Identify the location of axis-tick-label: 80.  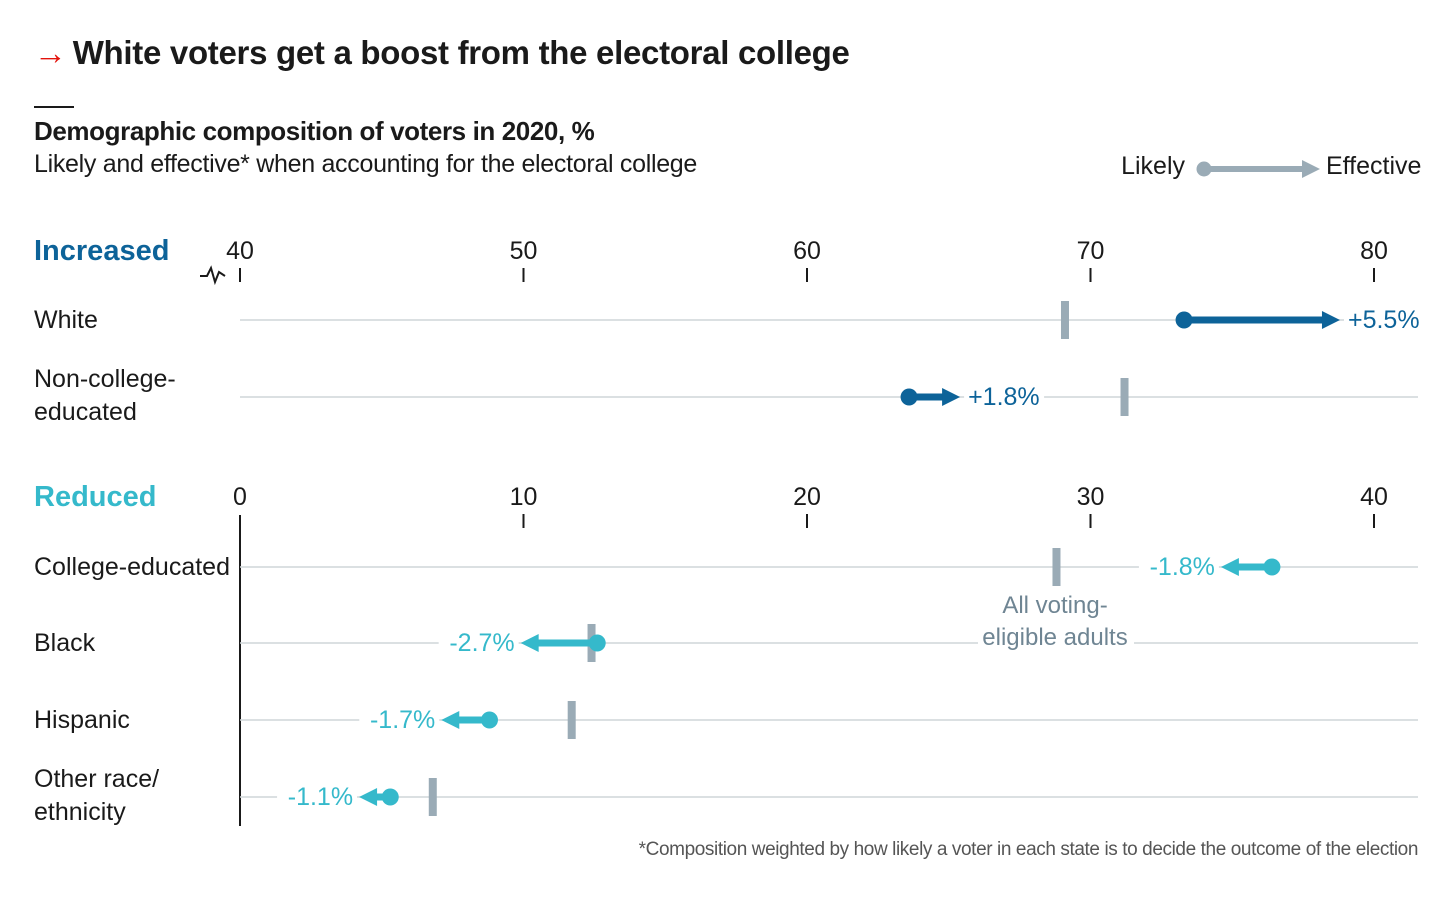
(1374, 251).